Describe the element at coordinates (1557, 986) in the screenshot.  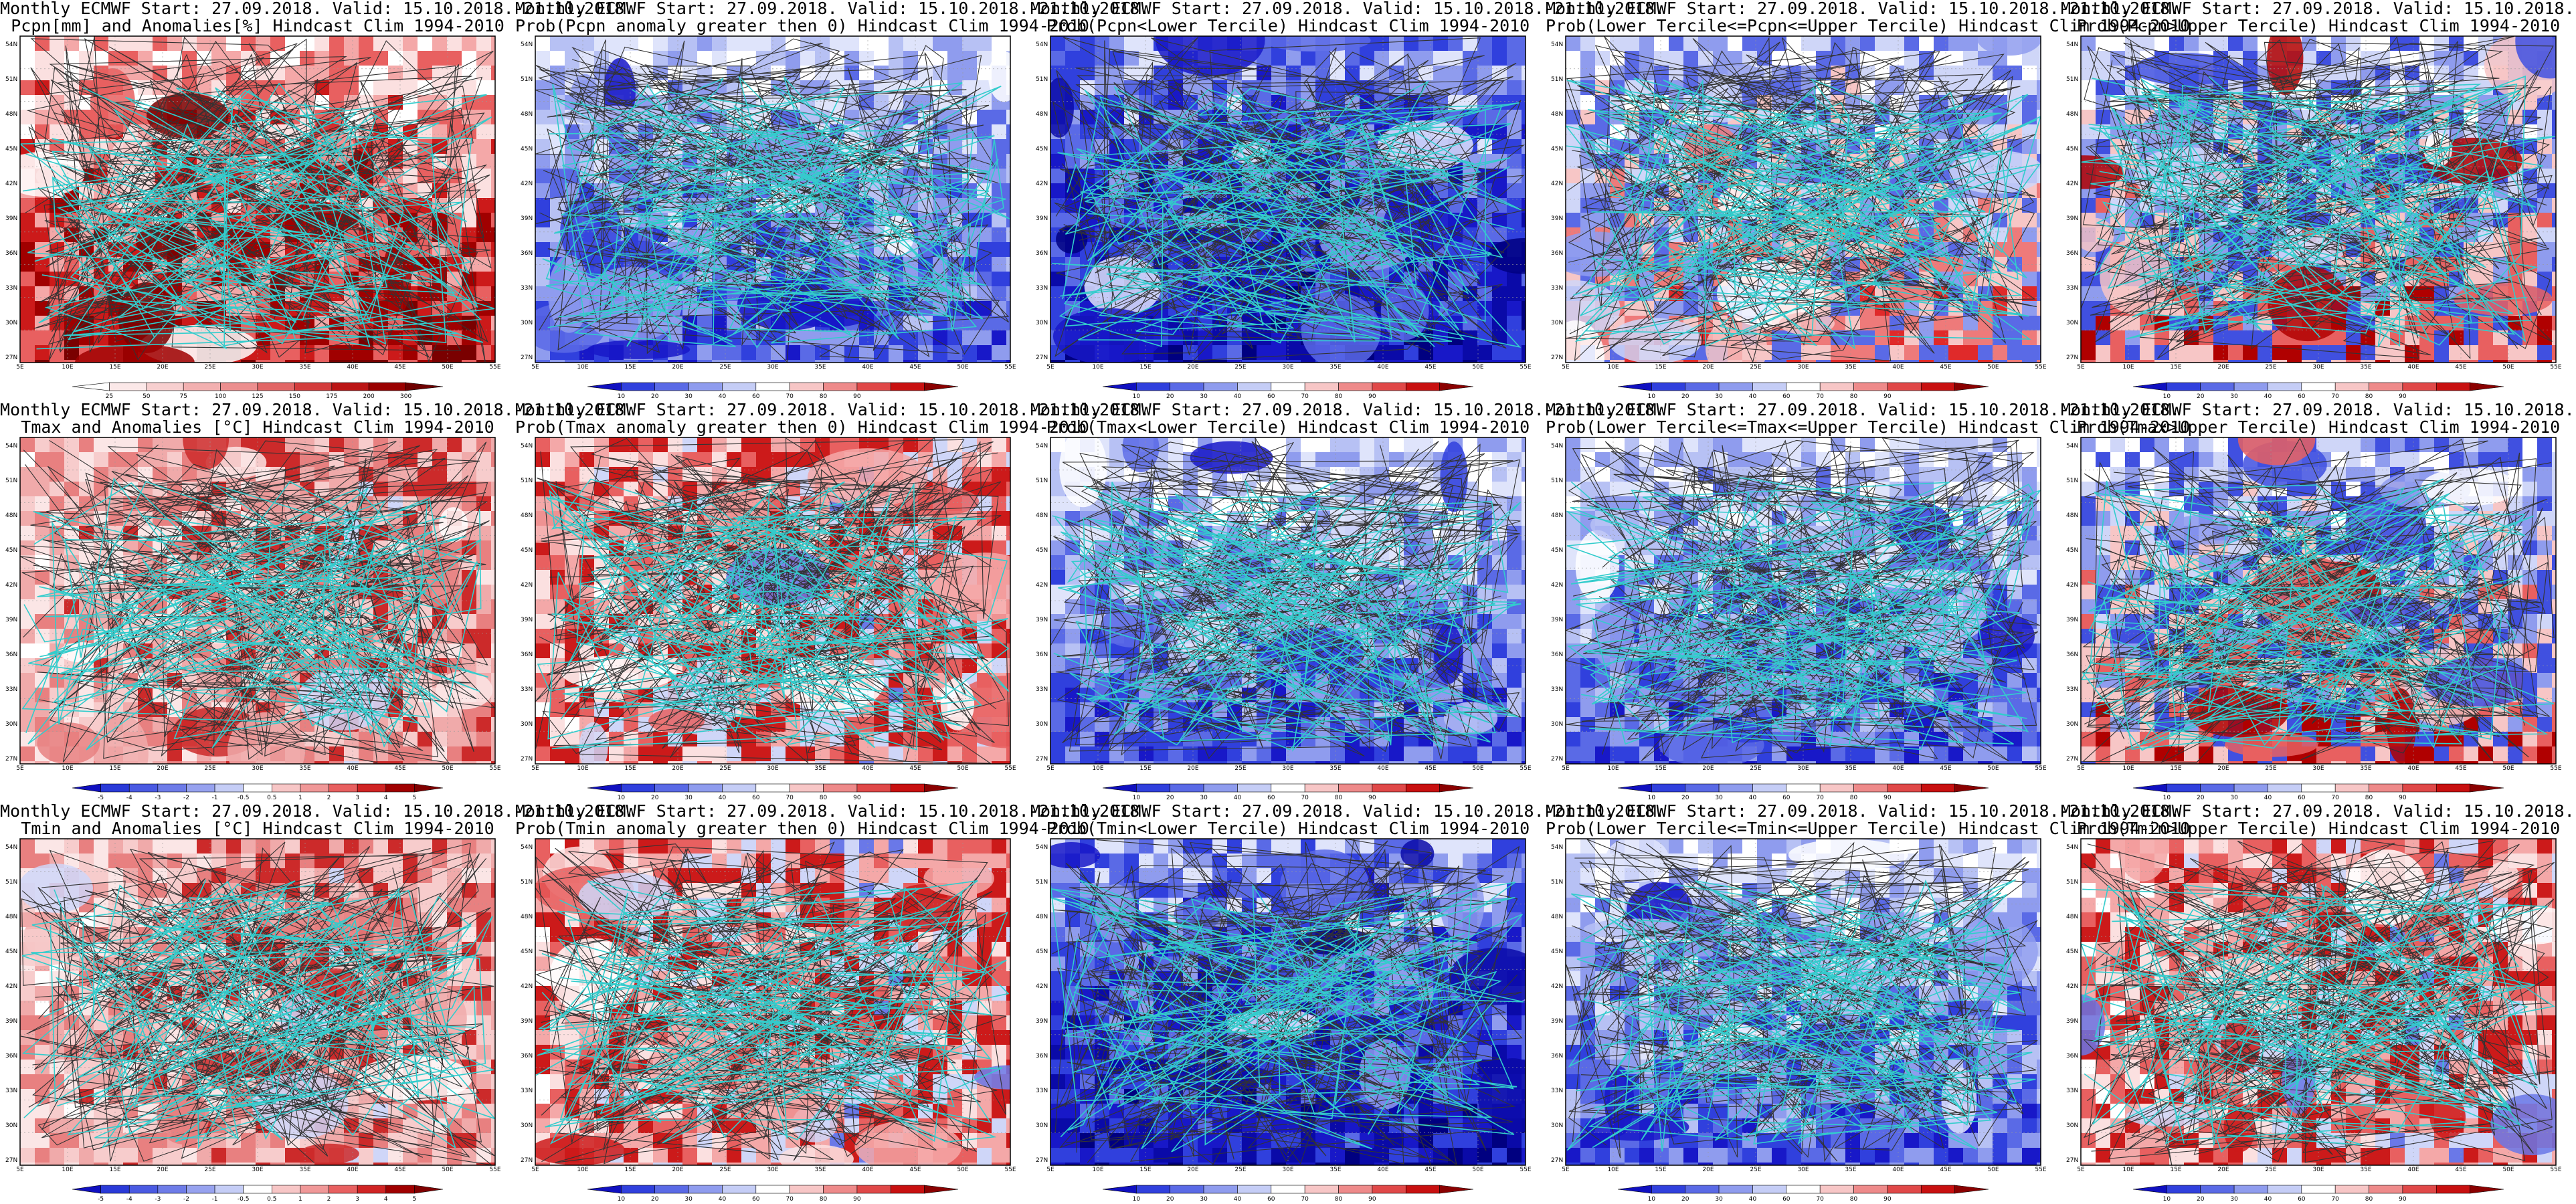
I see `lat-label: 42N` at that location.